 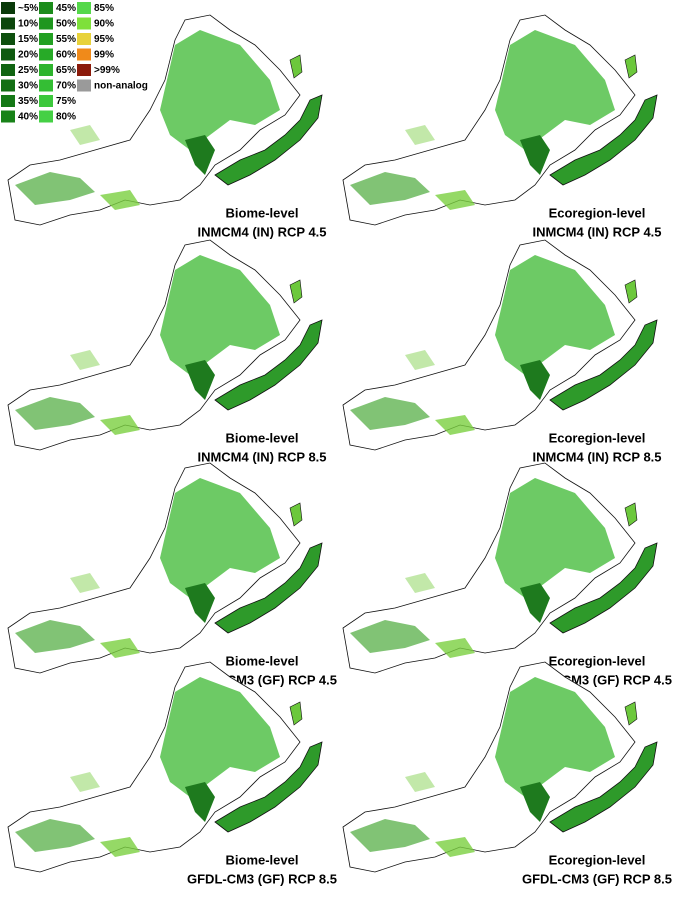 I want to click on map-panel: Ecoregion-level GFDL-CM3 (GF) RCP 8.5, so click(x=507, y=773).